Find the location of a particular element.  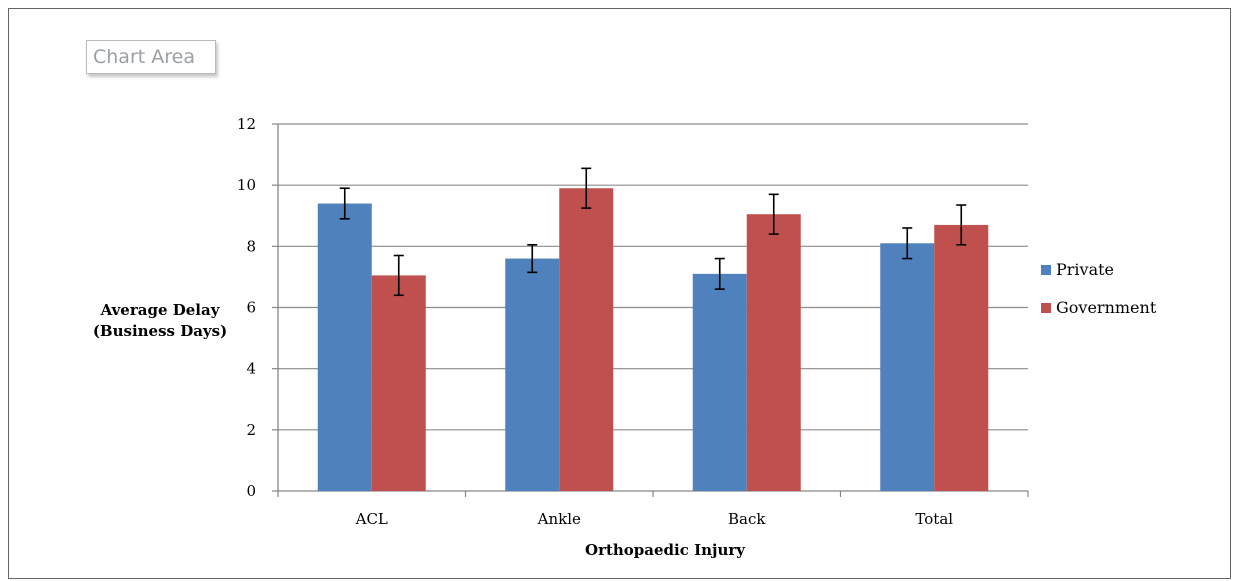

x-tick-label: Ankle is located at coordinates (559, 519).